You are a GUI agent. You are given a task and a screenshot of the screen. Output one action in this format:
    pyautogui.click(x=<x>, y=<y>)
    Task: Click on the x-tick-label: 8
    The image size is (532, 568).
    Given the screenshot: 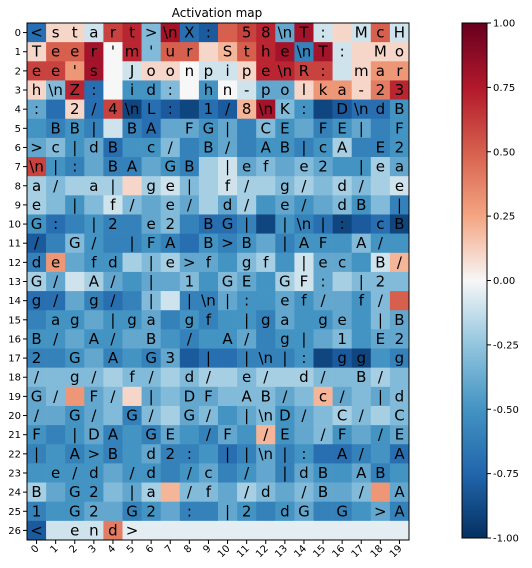 What is the action you would take?
    pyautogui.click(x=188, y=549)
    